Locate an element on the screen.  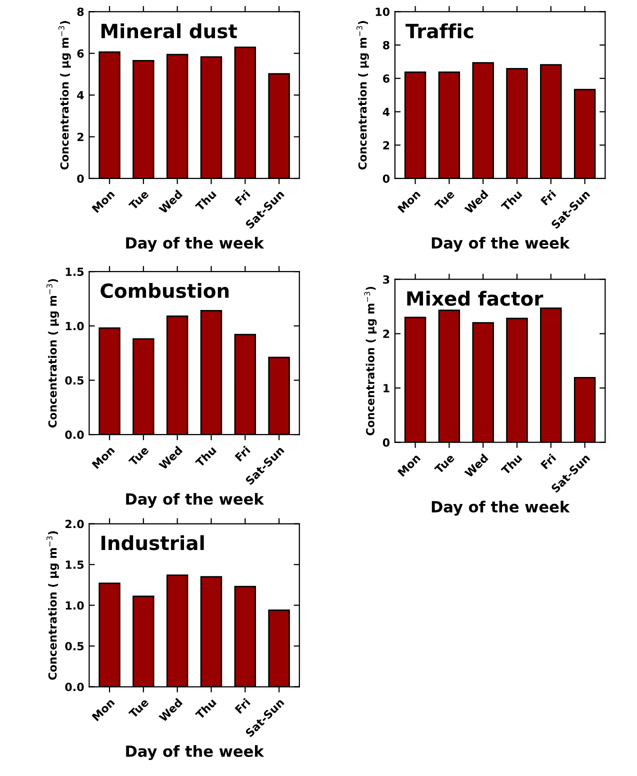
chart-title: Mixed factor is located at coordinates (475, 298).